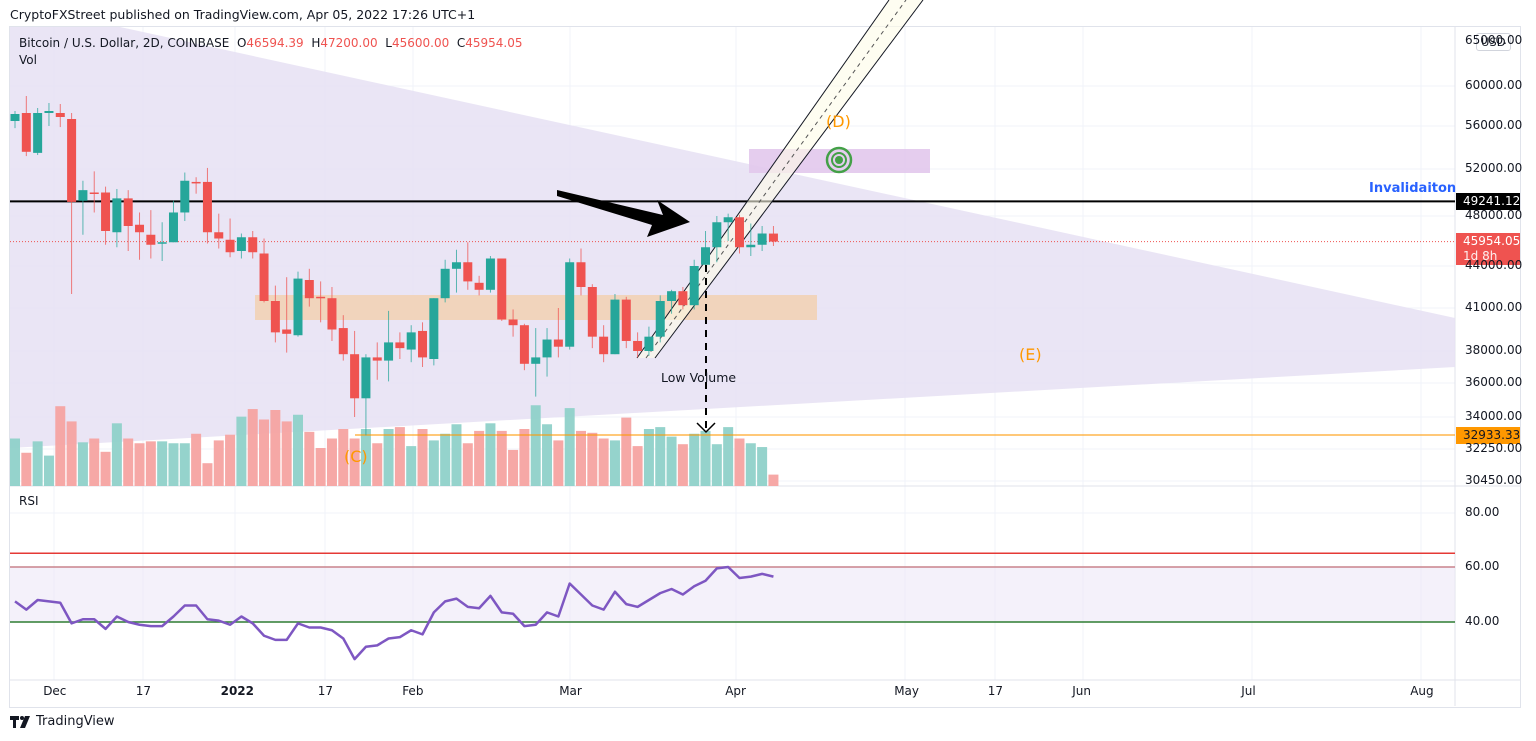 The width and height of the screenshot is (1536, 741). What do you see at coordinates (906, 691) in the screenshot?
I see `time-tick: May` at bounding box center [906, 691].